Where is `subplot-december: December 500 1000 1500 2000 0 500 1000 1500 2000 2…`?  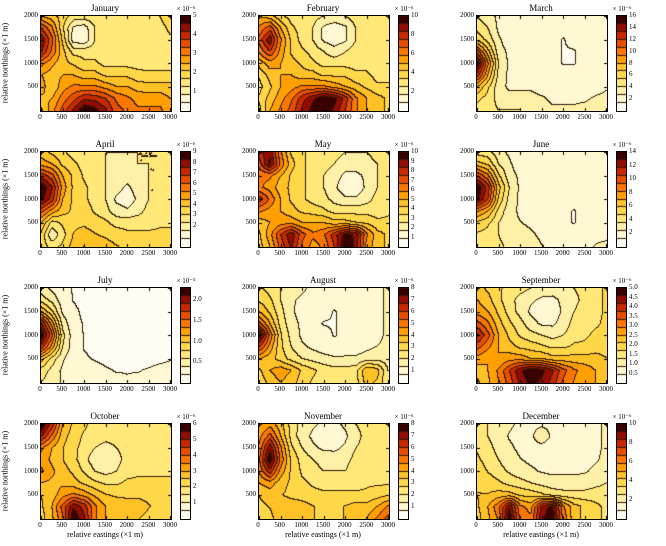
subplot-december: December 500 1000 1500 2000 0 500 1000 1500 2000 2… is located at coordinates (555, 478).